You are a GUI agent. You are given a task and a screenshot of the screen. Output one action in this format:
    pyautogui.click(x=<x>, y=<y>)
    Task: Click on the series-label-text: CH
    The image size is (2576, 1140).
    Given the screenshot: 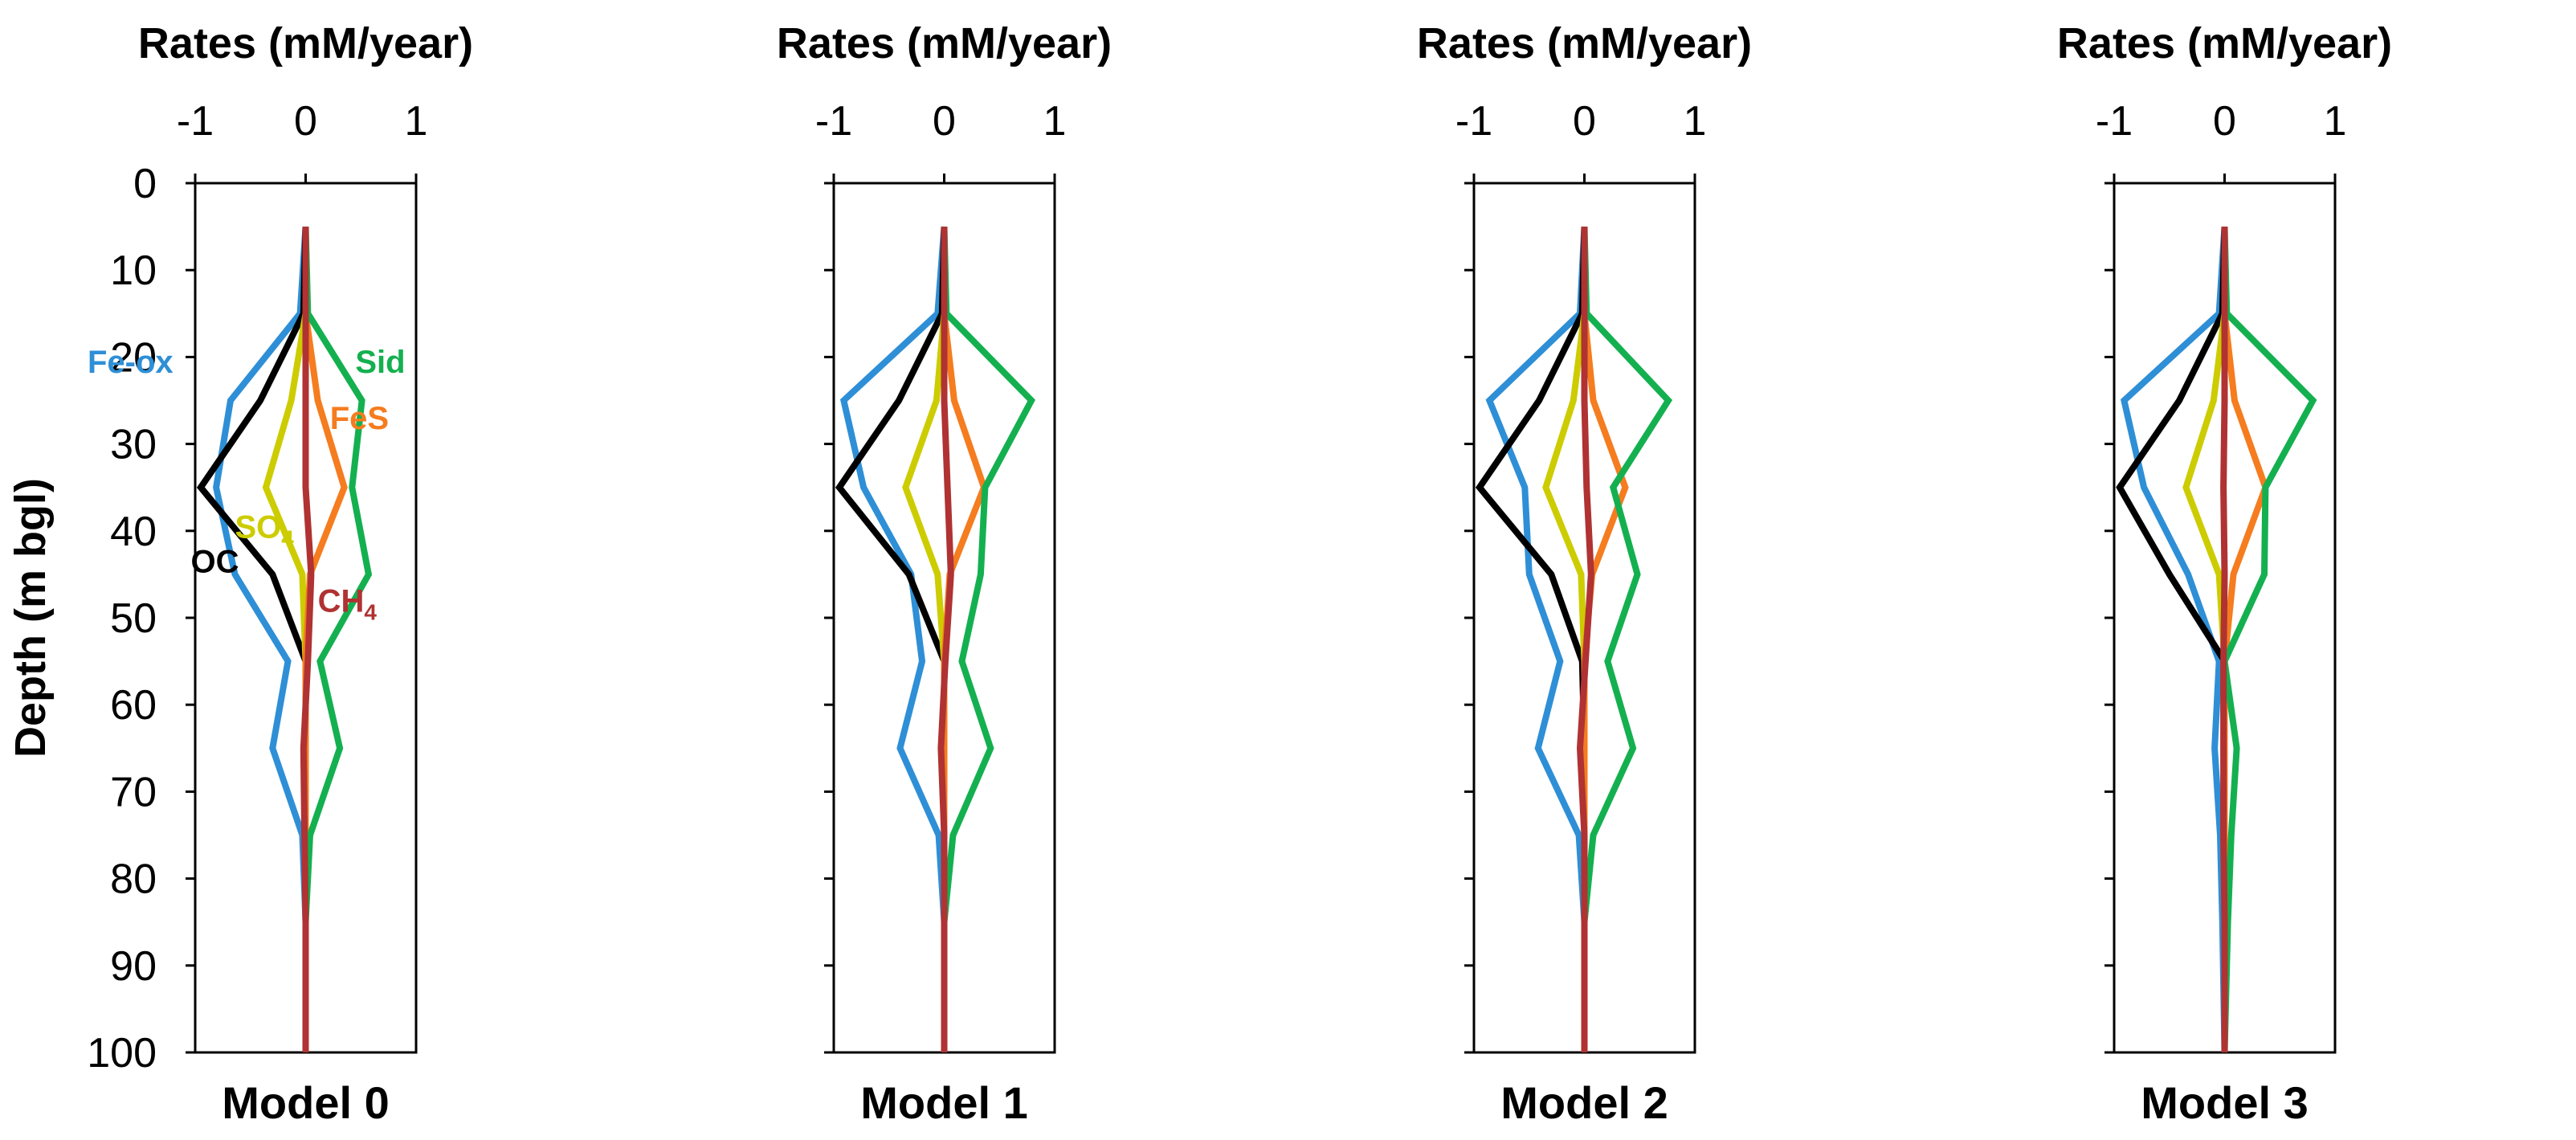 What is the action you would take?
    pyautogui.click(x=341, y=601)
    